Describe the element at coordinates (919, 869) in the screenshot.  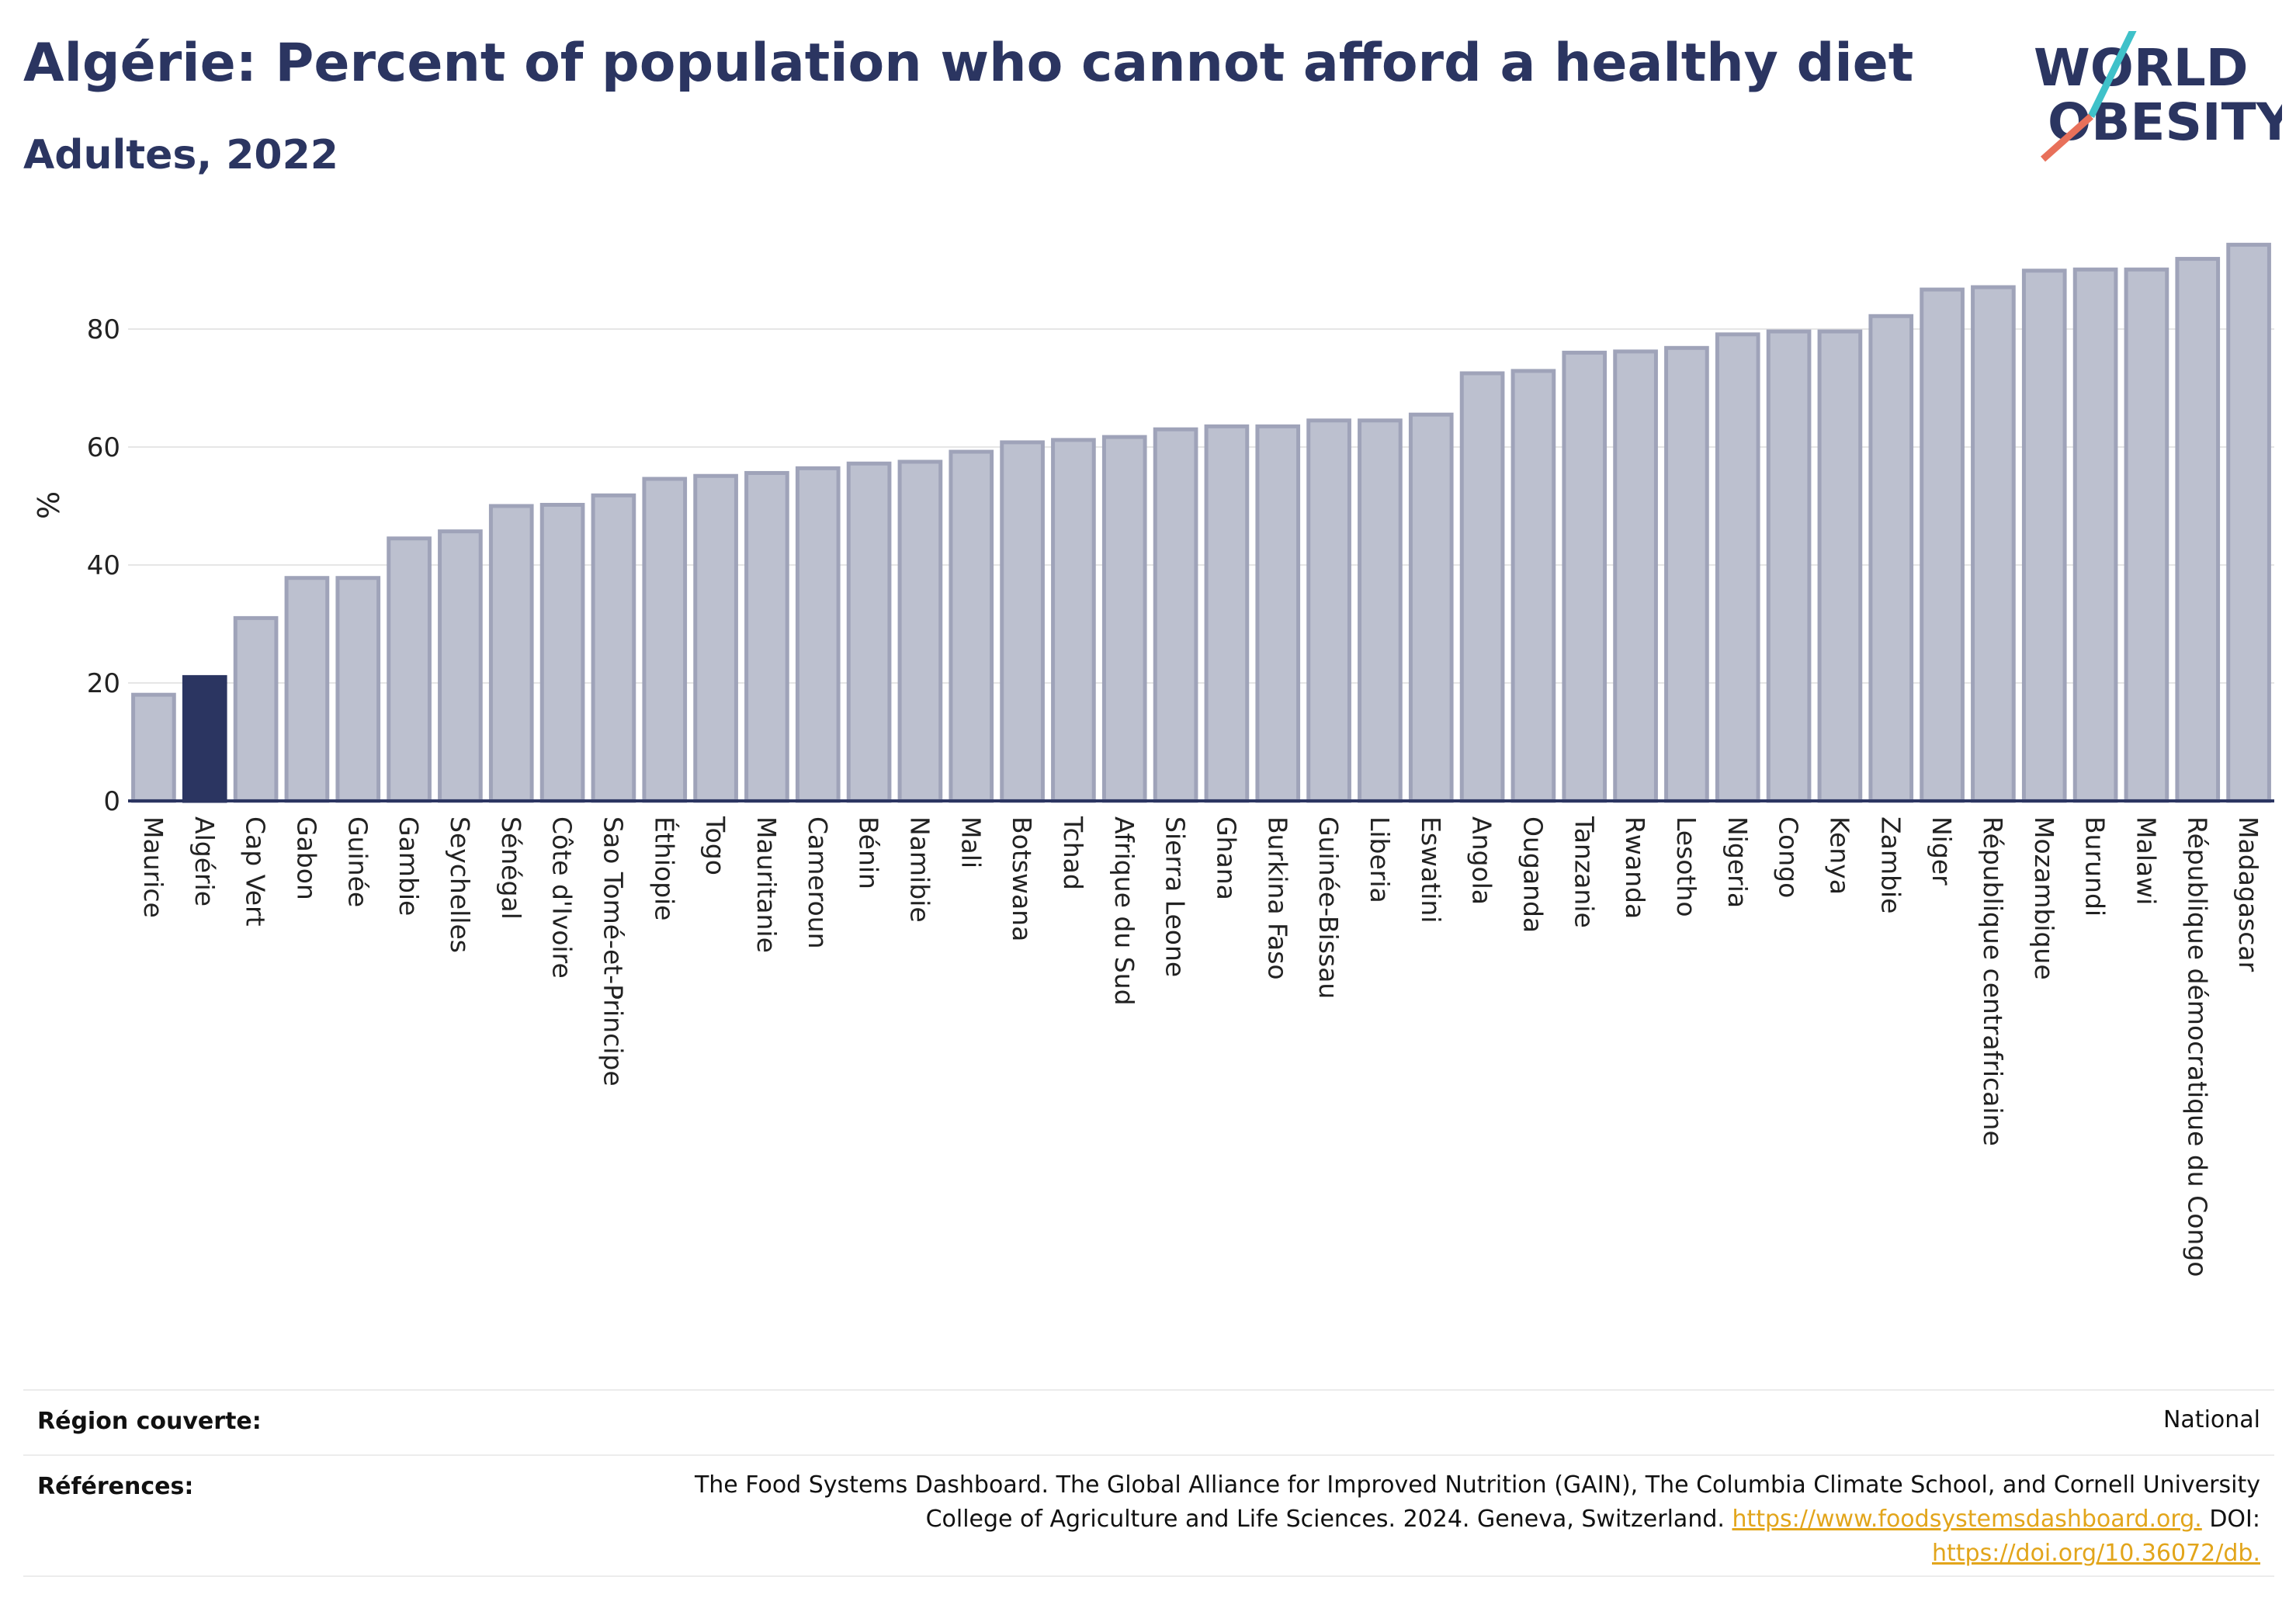
I see `x-tick-label: Namibie` at that location.